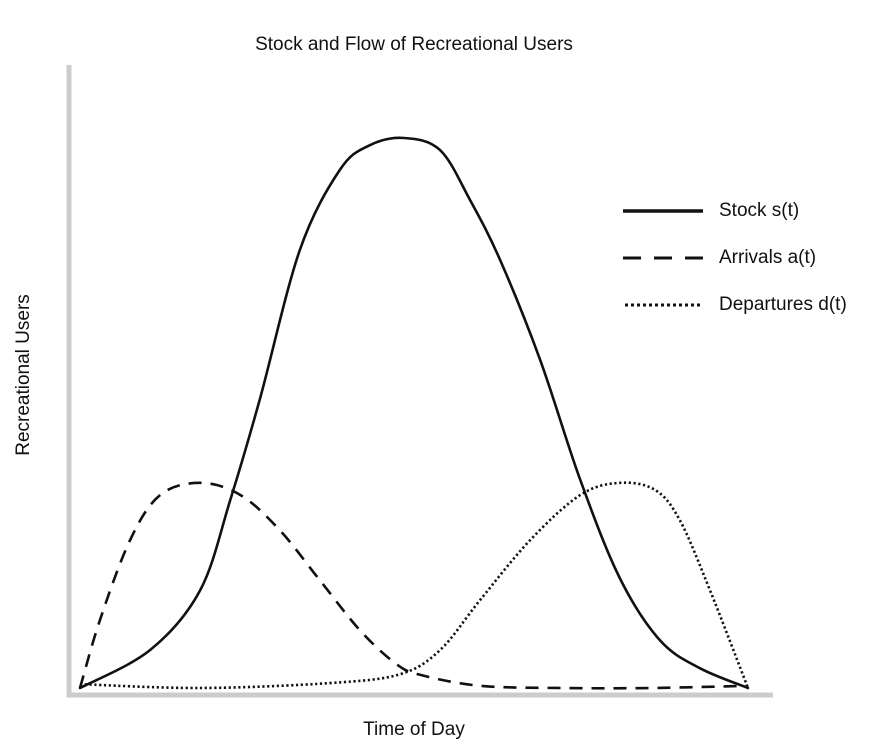 The height and width of the screenshot is (748, 890). I want to click on legend-label-arrivals: Arrivals a(t), so click(767, 257).